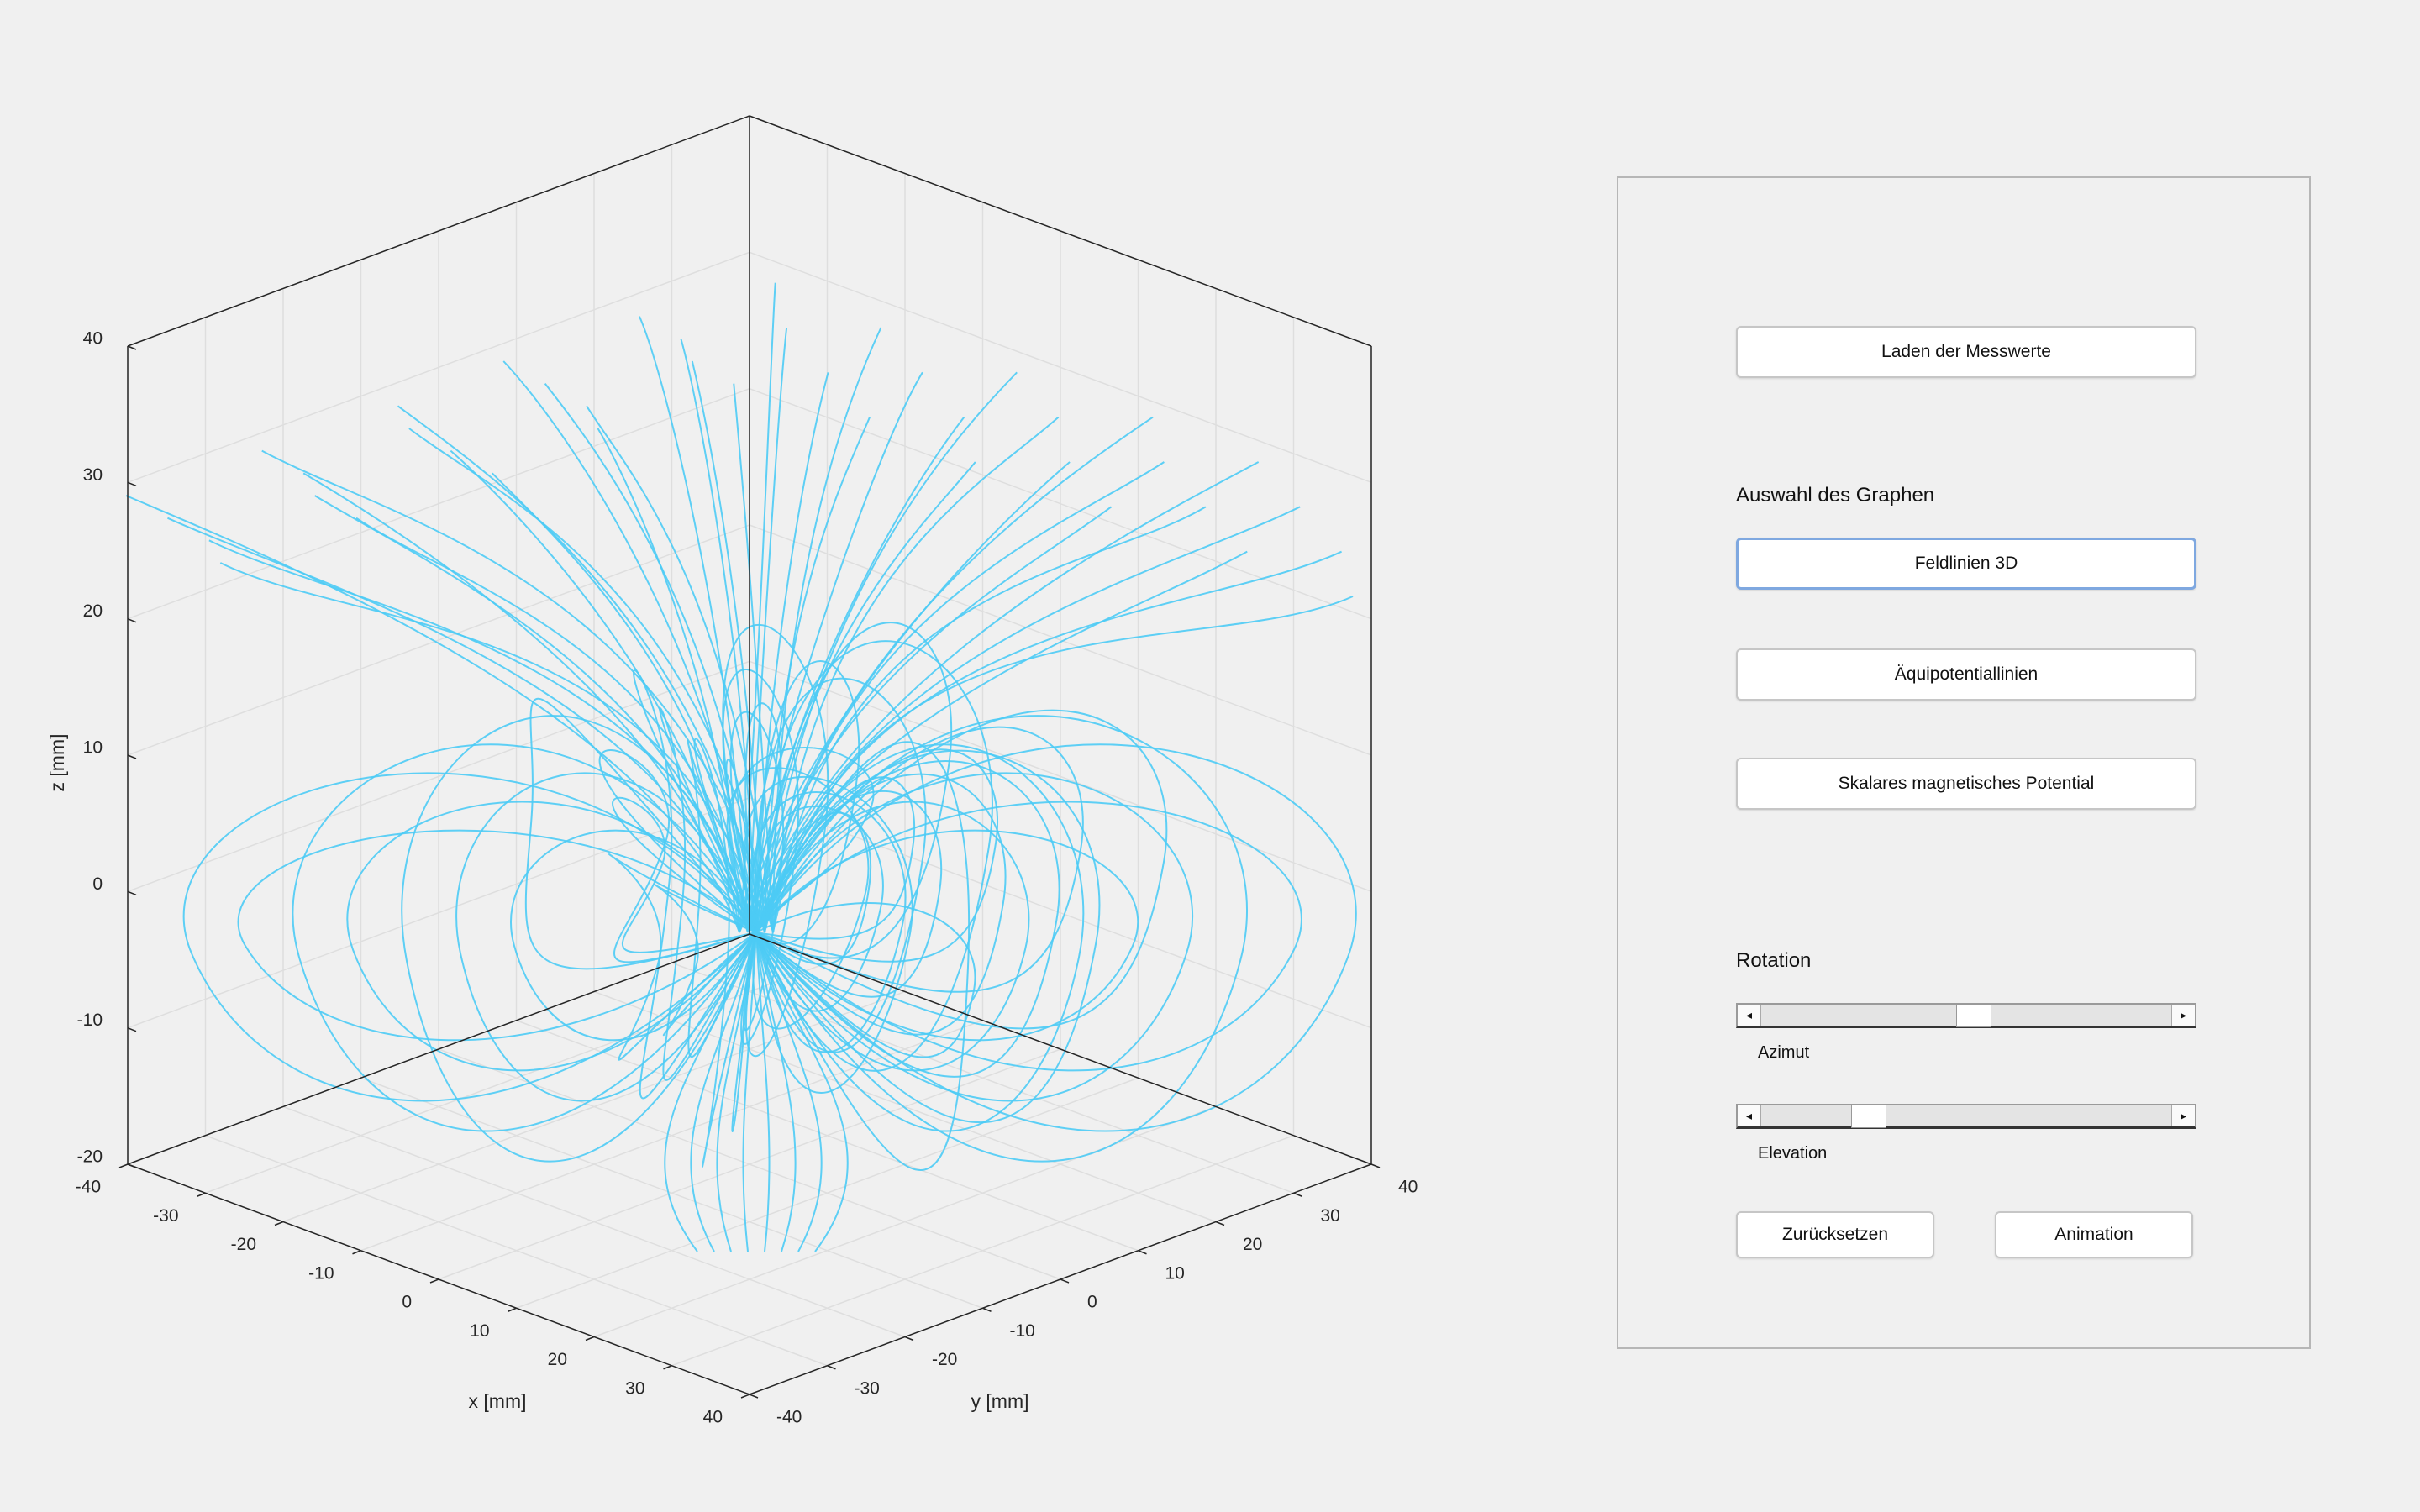 The width and height of the screenshot is (2420, 1512). What do you see at coordinates (57, 763) in the screenshot?
I see `z-axis-label: z [mm]` at bounding box center [57, 763].